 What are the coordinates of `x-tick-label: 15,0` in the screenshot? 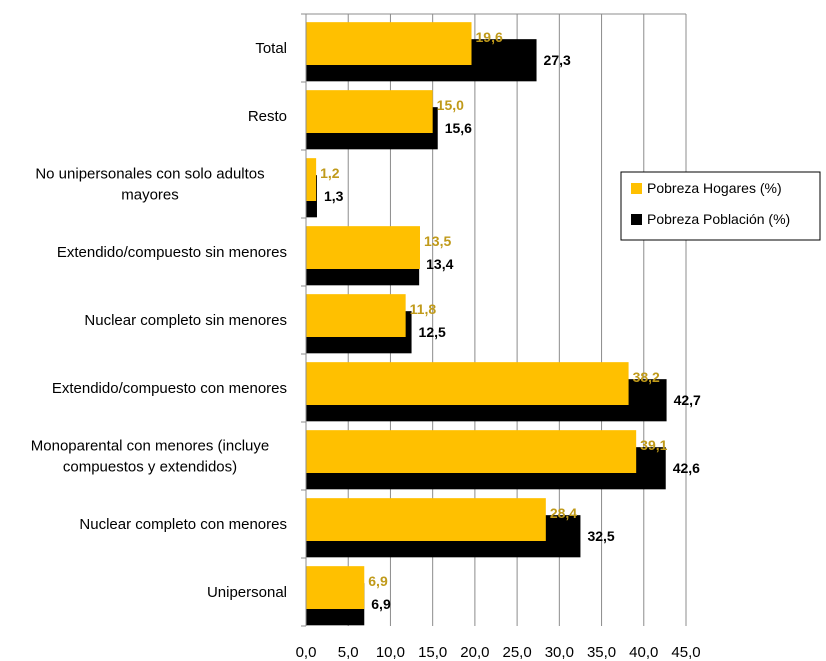 It's located at (432, 652).